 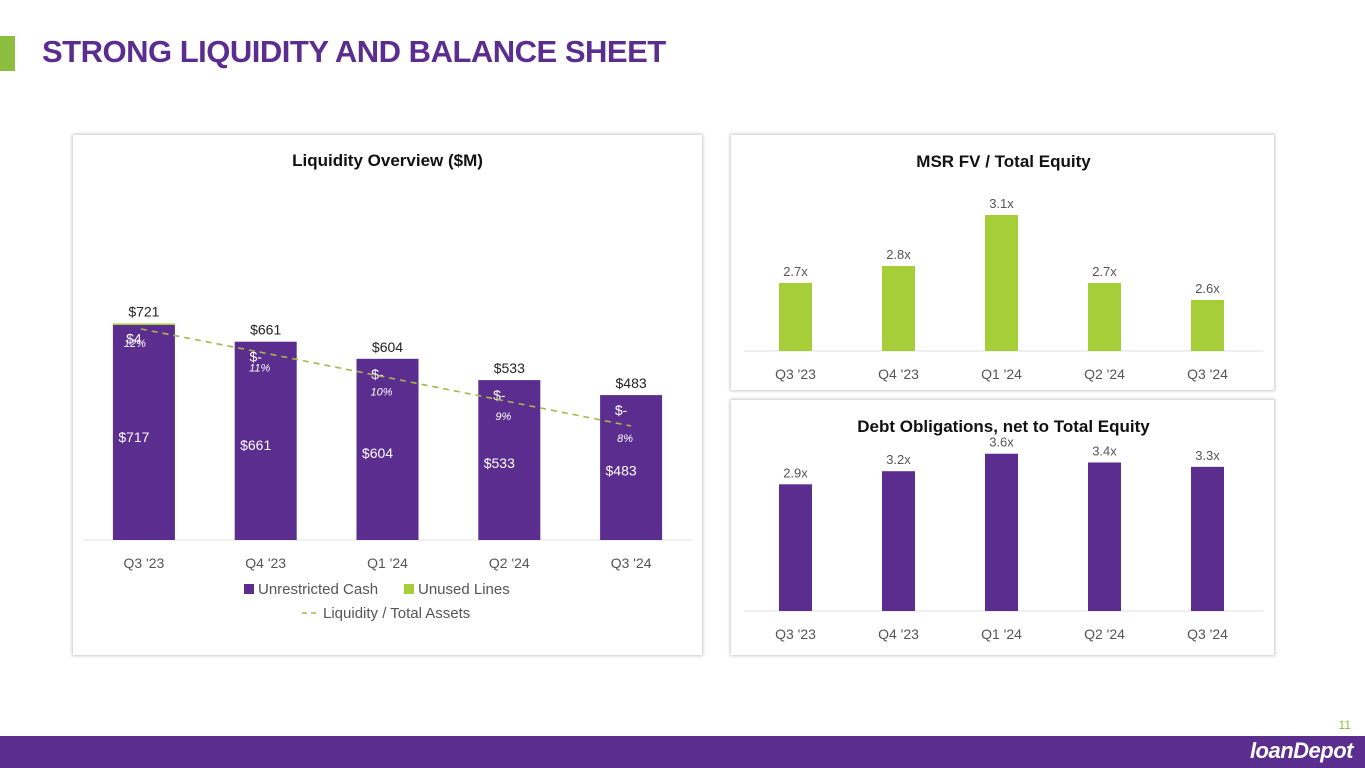 I want to click on cash-value-label: $661, so click(x=255, y=445).